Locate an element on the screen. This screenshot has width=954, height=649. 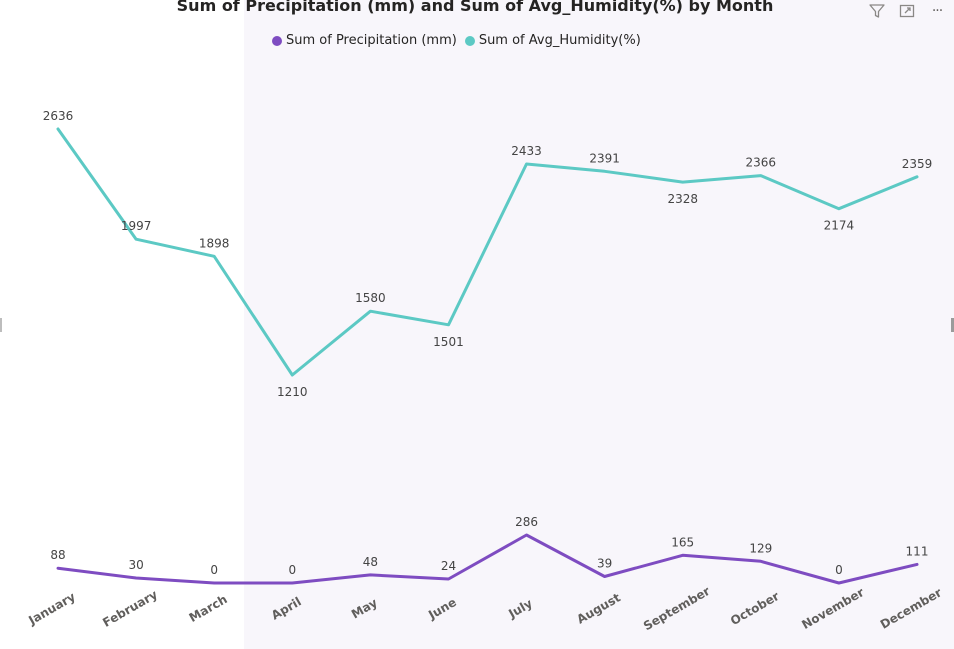
focus-mode-icon is located at coordinates (907, 11).